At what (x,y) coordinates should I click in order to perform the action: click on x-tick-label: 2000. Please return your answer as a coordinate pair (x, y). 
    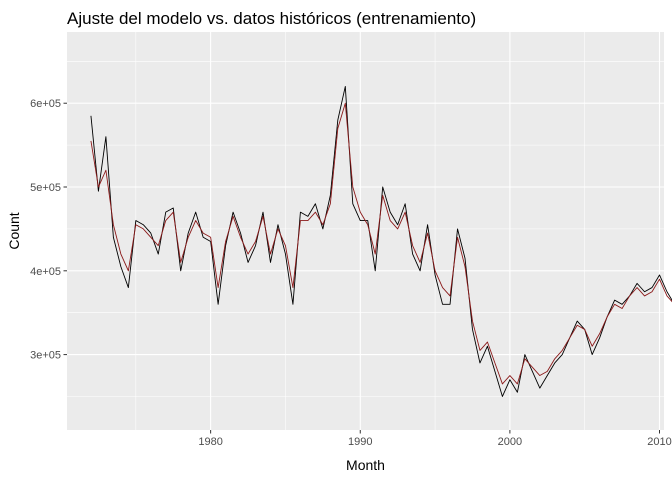
    Looking at the image, I should click on (510, 442).